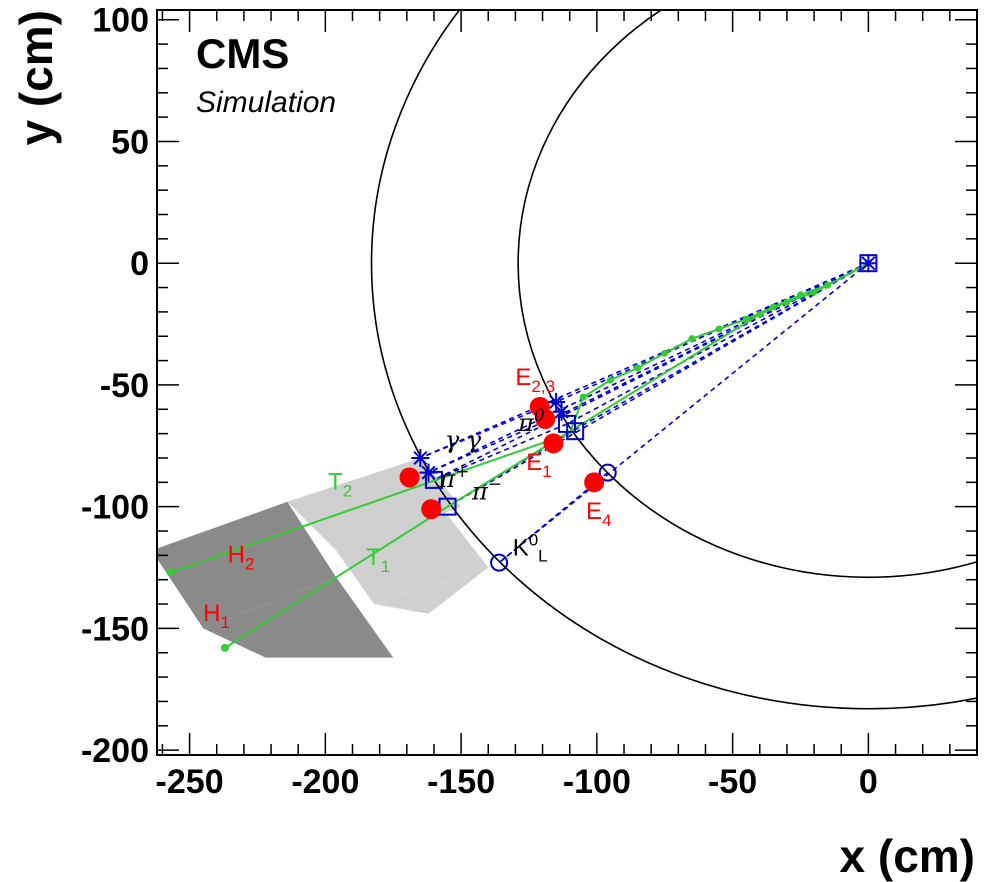 Image resolution: width=992 pixels, height=882 pixels. Describe the element at coordinates (597, 782) in the screenshot. I see `x-tick-label: -100` at that location.